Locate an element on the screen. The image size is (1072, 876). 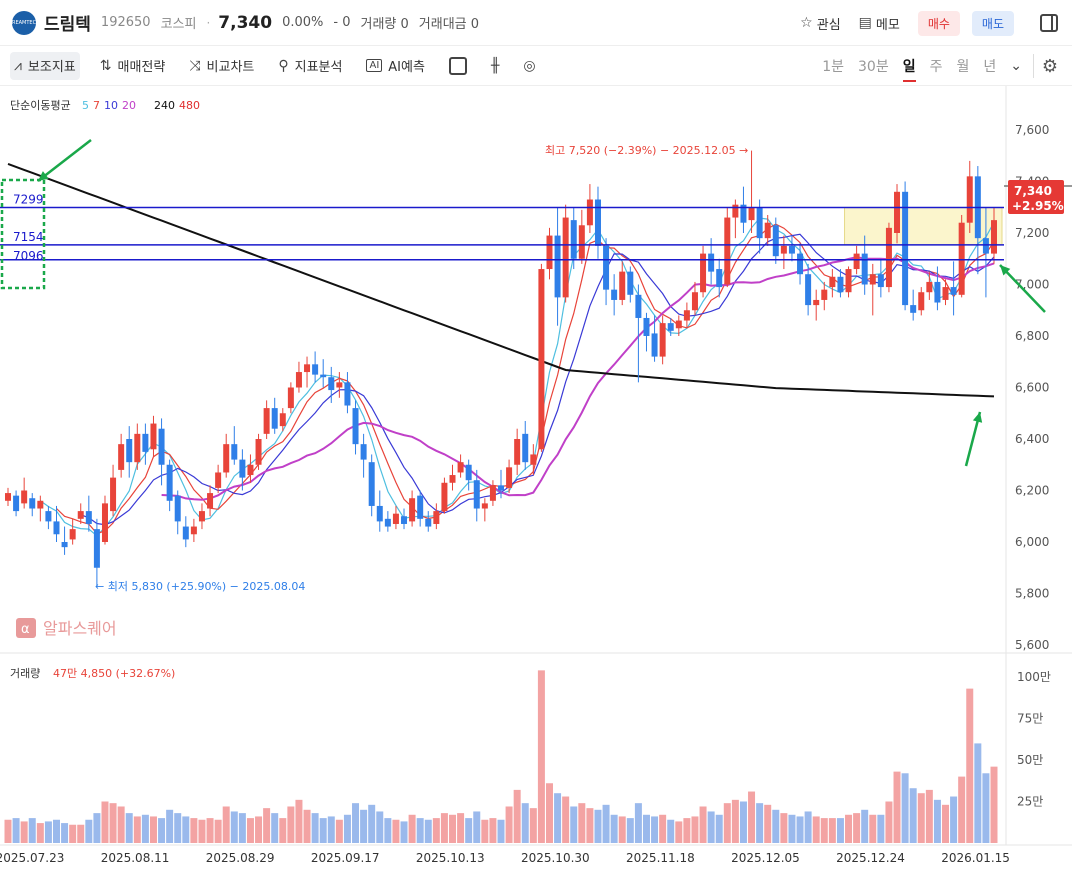
time-axis-label: 2025.11.18 is located at coordinates (660, 858).